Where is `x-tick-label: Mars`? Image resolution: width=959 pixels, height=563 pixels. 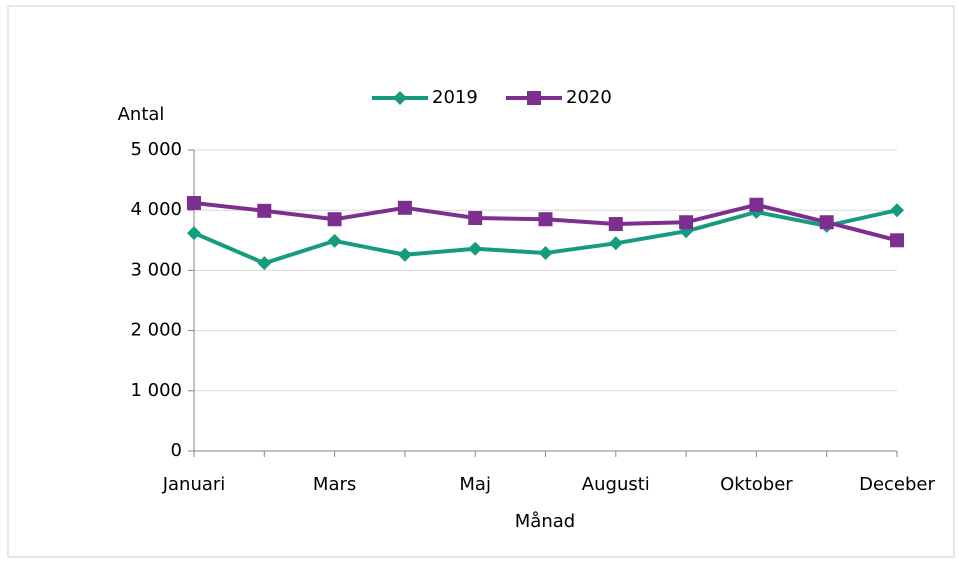 x-tick-label: Mars is located at coordinates (334, 484).